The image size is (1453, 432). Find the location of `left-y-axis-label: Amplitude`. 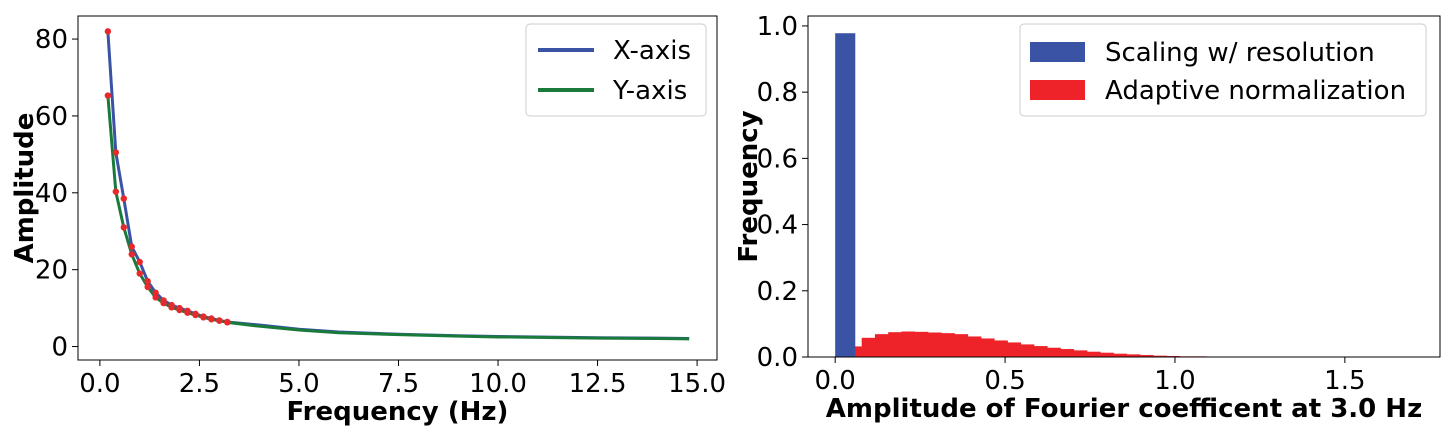

left-y-axis-label: Amplitude is located at coordinates (25, 188).